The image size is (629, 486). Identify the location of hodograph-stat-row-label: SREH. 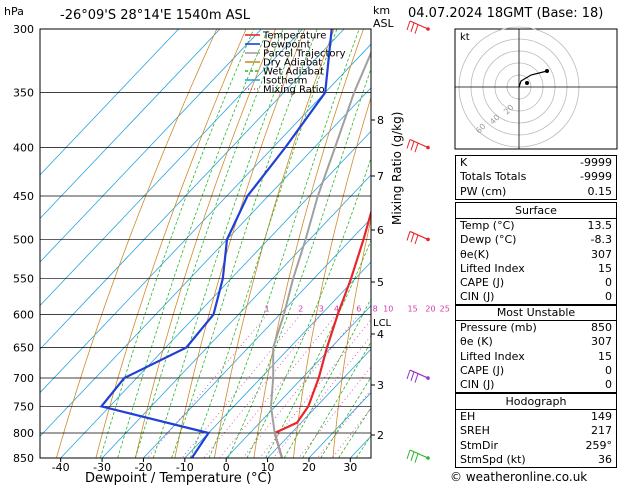
(475, 431).